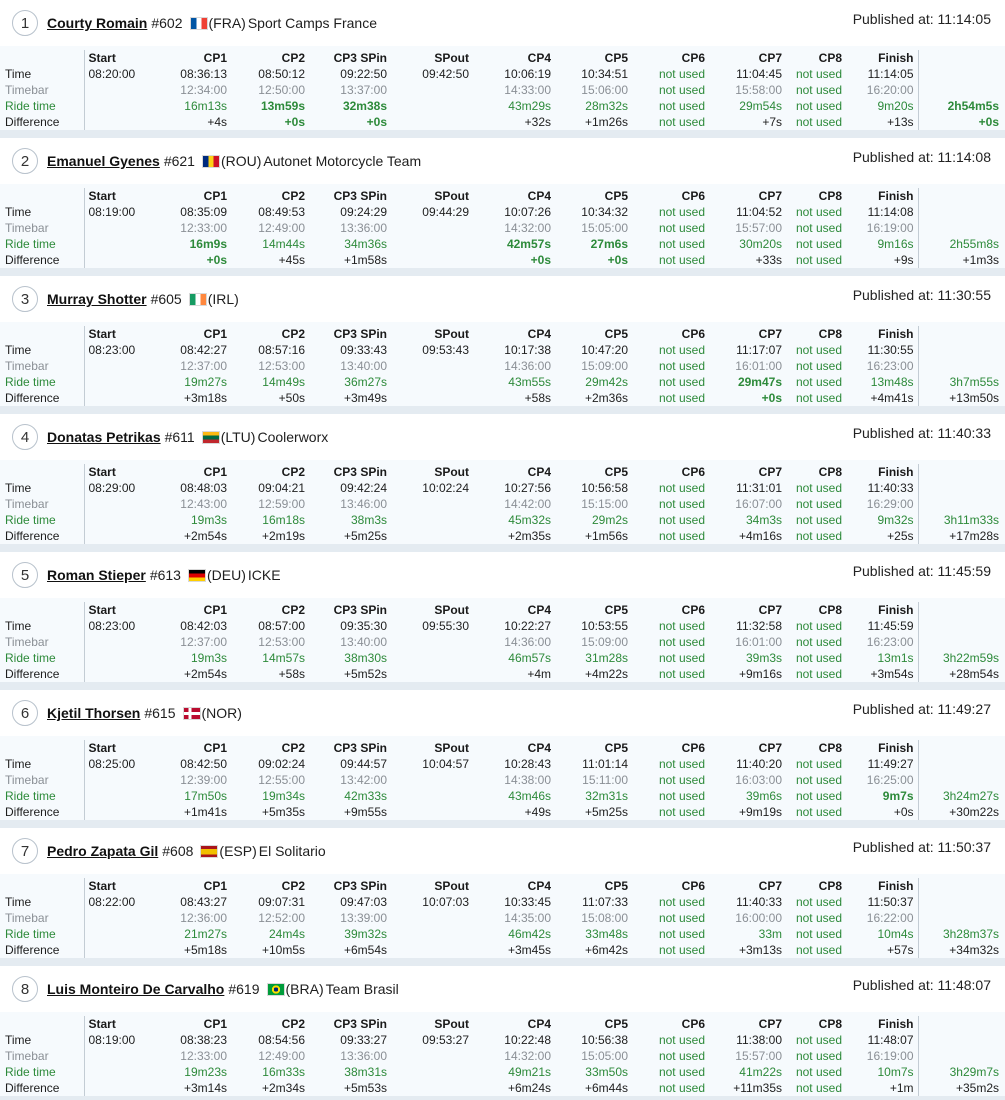  I want to click on split-cell: 16:23:00, so click(890, 366).